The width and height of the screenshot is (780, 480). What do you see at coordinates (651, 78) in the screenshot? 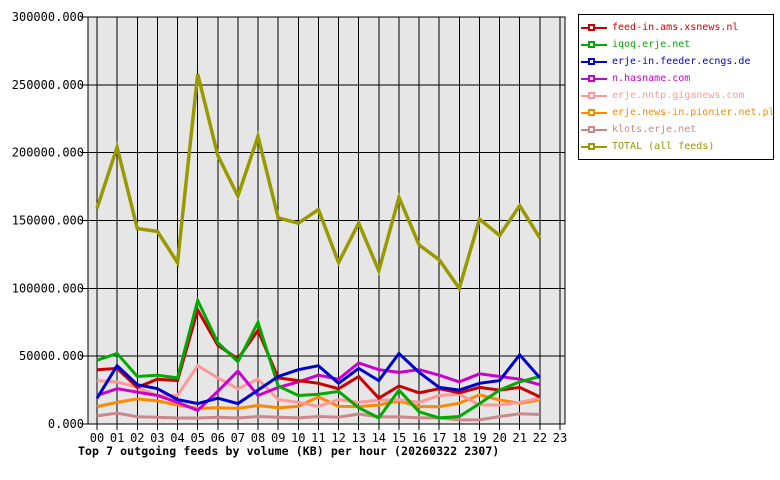
I see `legend-label: n.hasname.com` at bounding box center [651, 78].